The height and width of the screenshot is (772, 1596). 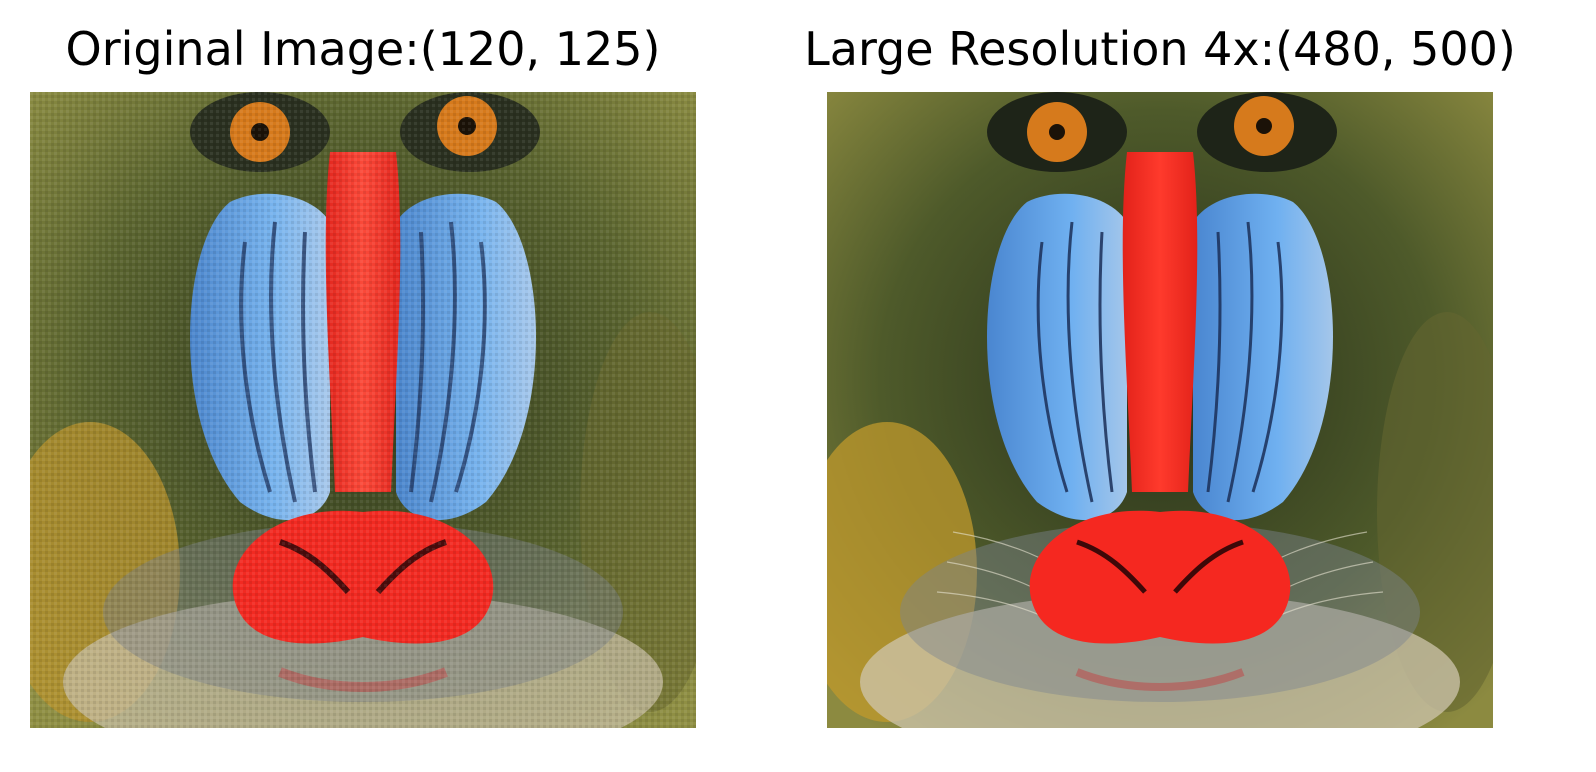 I want to click on panel-title-original: Original Image:(120, 125), so click(x=363, y=49).